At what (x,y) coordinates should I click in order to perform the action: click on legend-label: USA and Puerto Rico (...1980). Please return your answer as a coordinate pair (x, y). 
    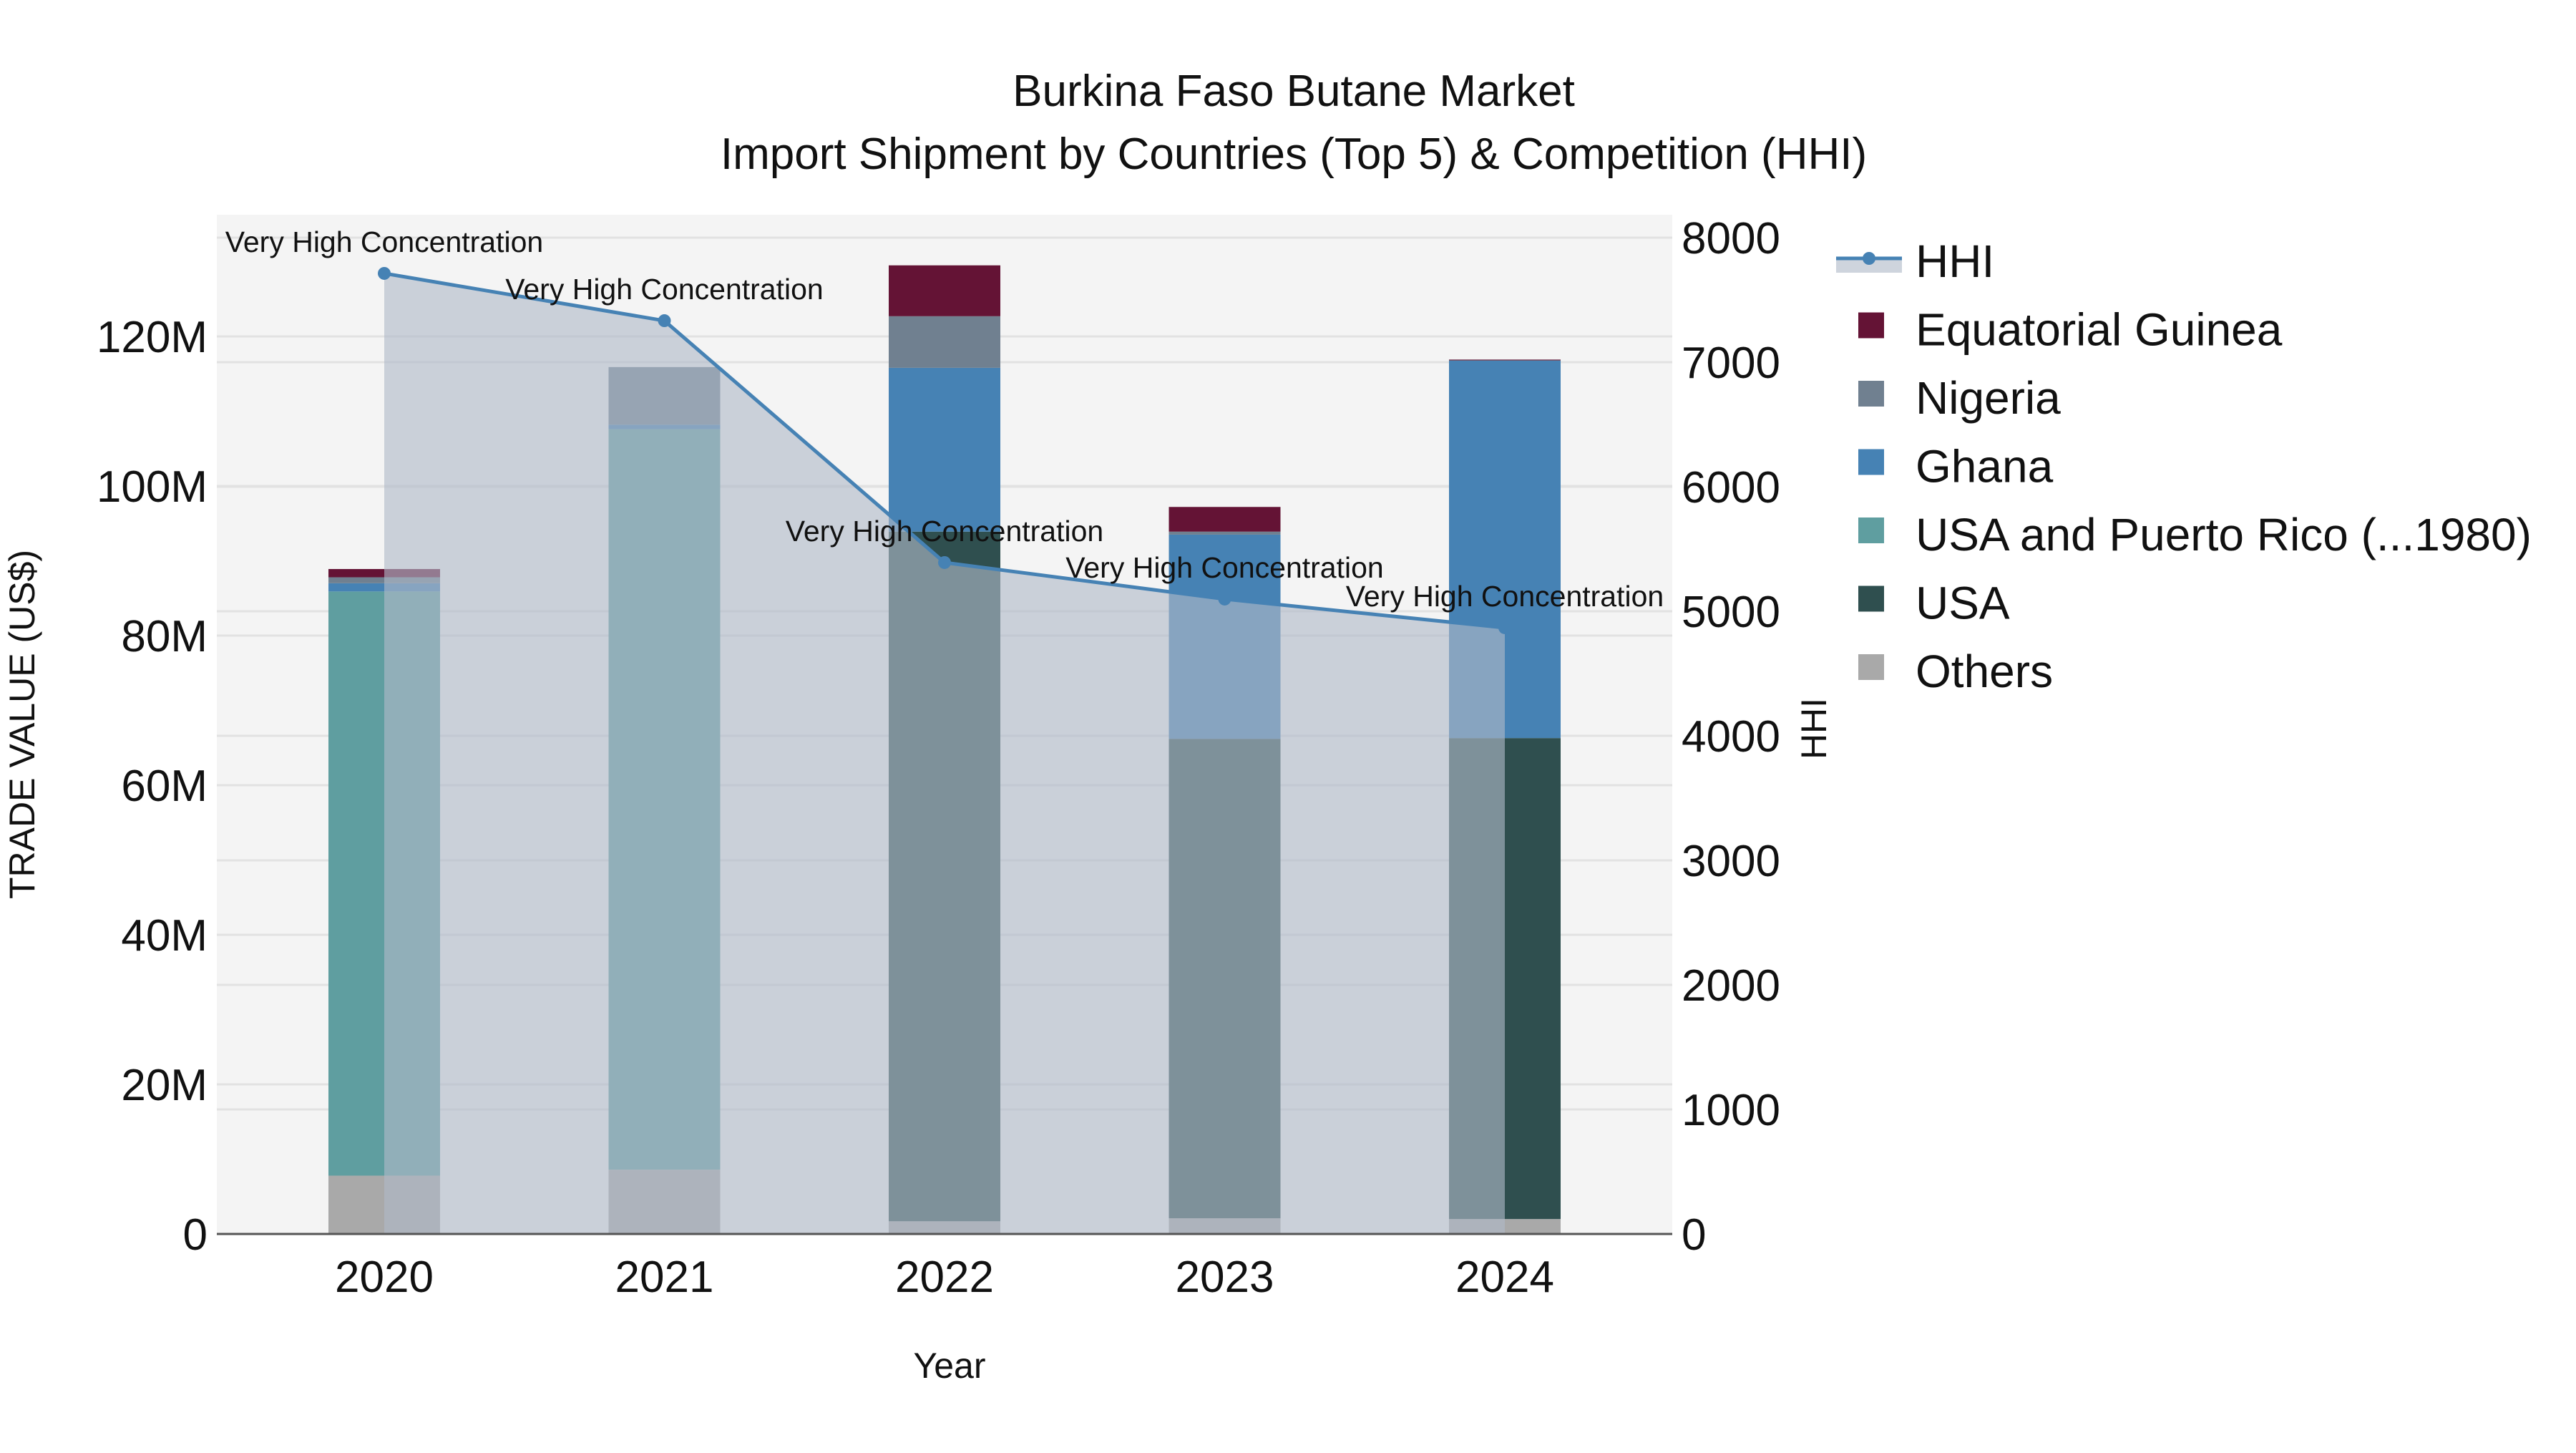
    Looking at the image, I should click on (2224, 534).